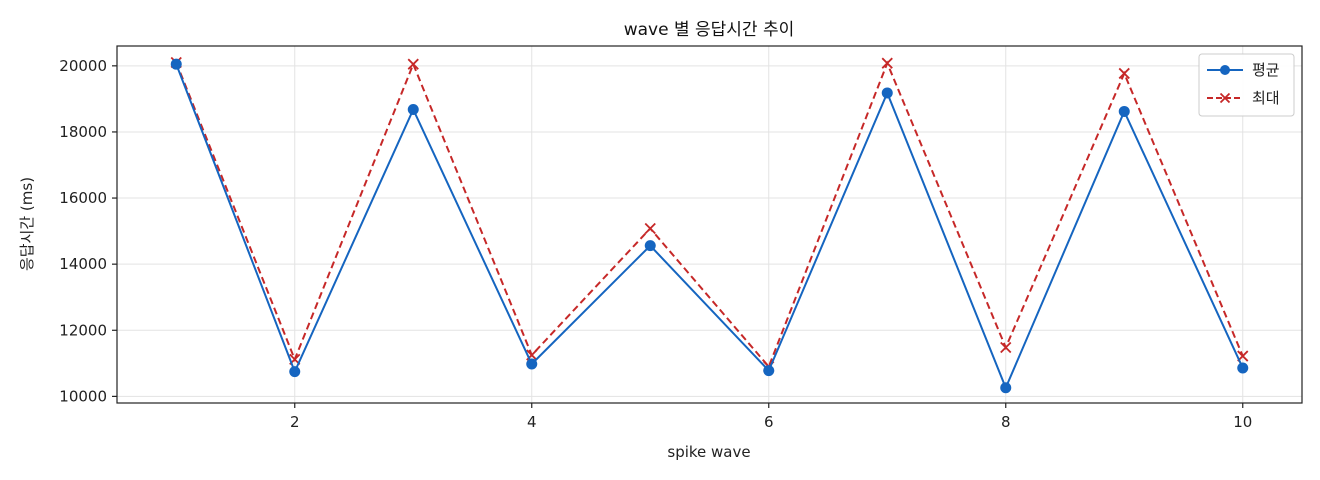 This screenshot has width=1320, height=480. What do you see at coordinates (1266, 70) in the screenshot?
I see `legend-label-mean: 평균` at bounding box center [1266, 70].